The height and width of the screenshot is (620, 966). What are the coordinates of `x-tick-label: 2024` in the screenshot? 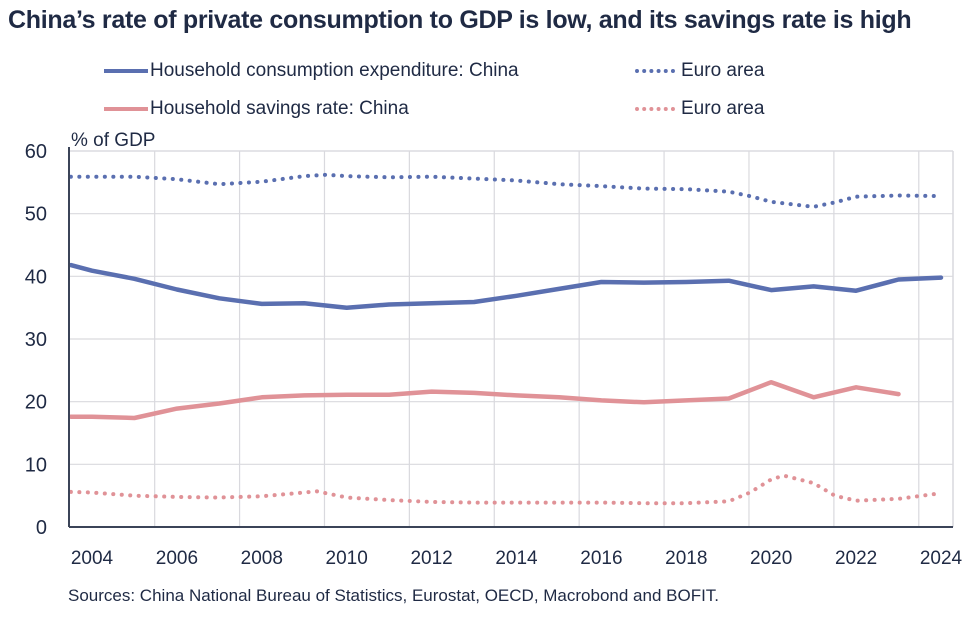 It's located at (941, 558).